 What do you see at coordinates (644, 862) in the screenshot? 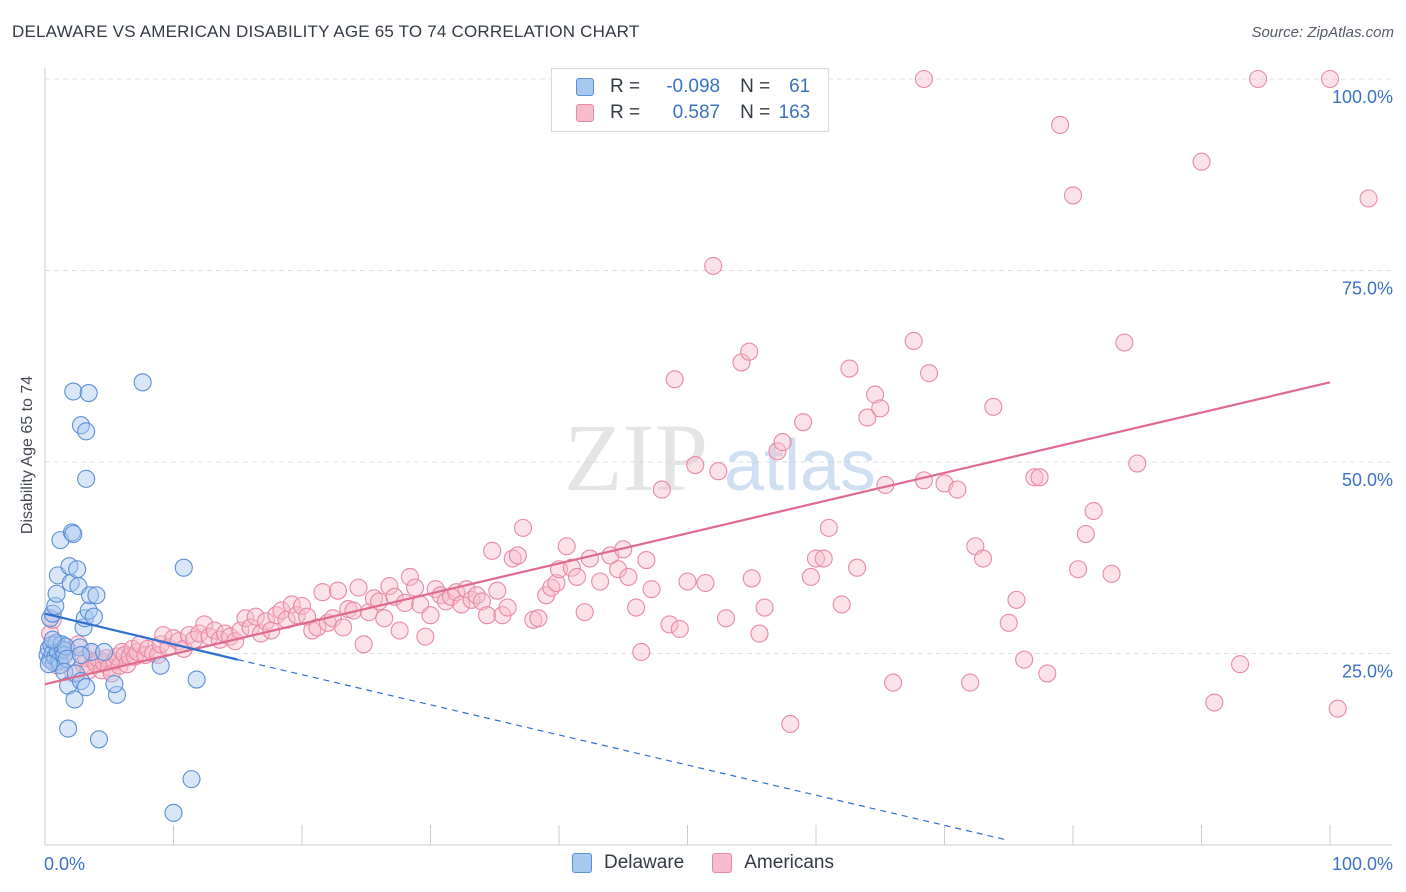
I see `series-legend-label: Delaware` at bounding box center [644, 862].